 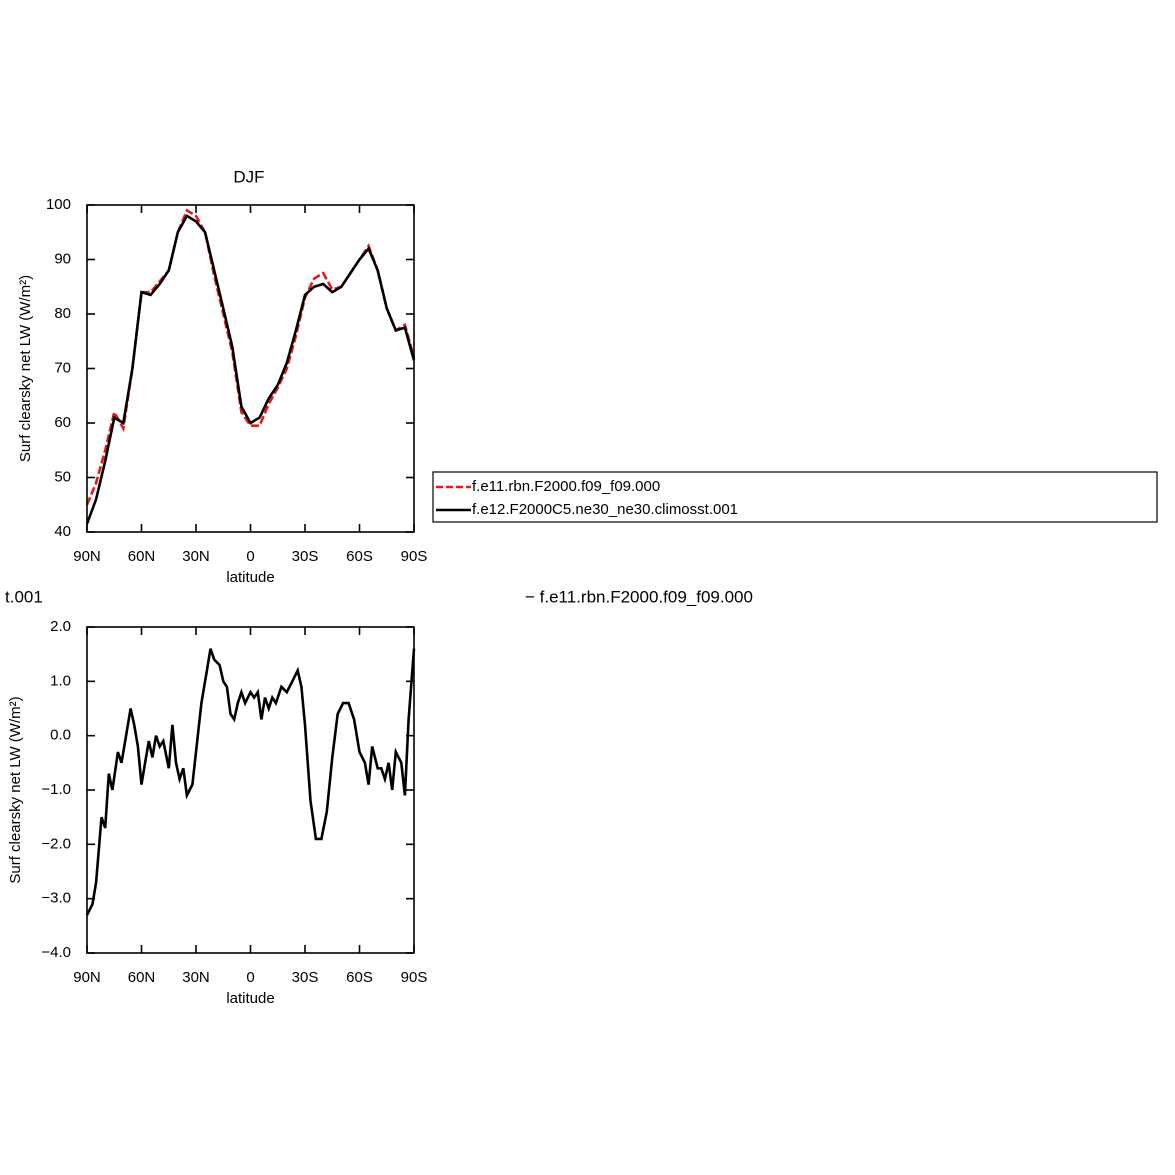 I want to click on y-tick-label: −2.0, so click(x=56, y=843).